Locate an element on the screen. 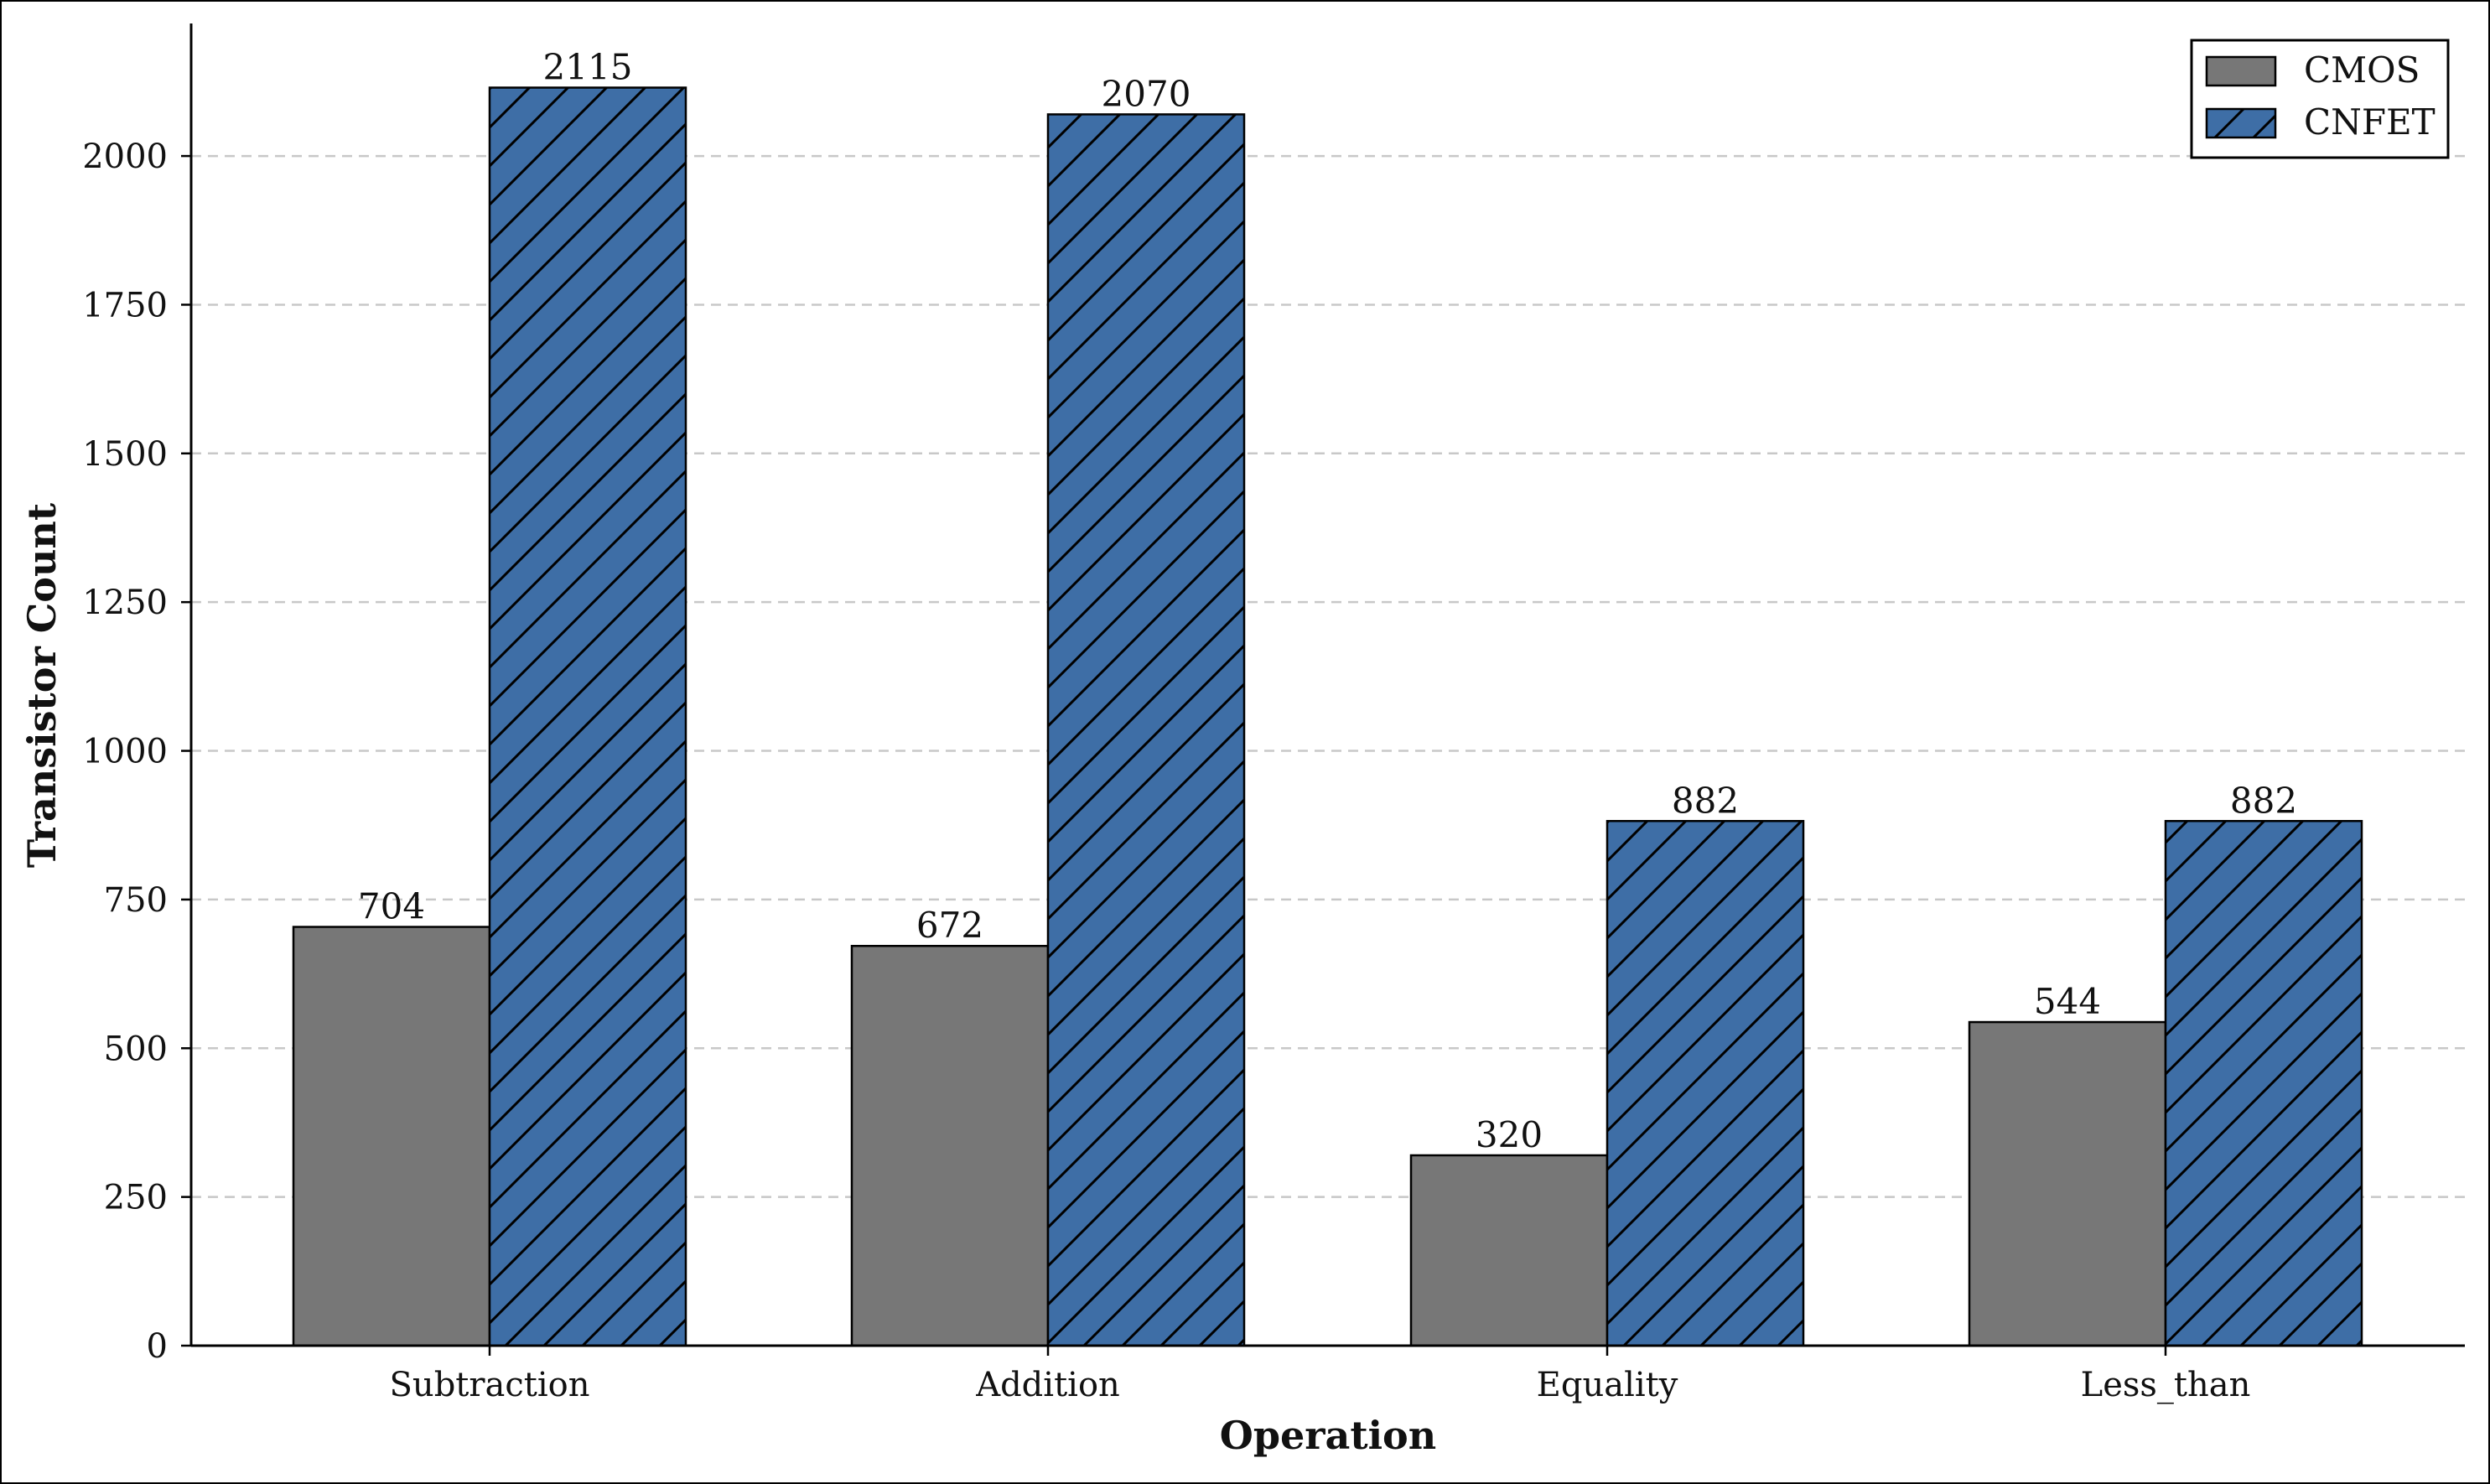  y-tick-label: 1250 is located at coordinates (125, 603).